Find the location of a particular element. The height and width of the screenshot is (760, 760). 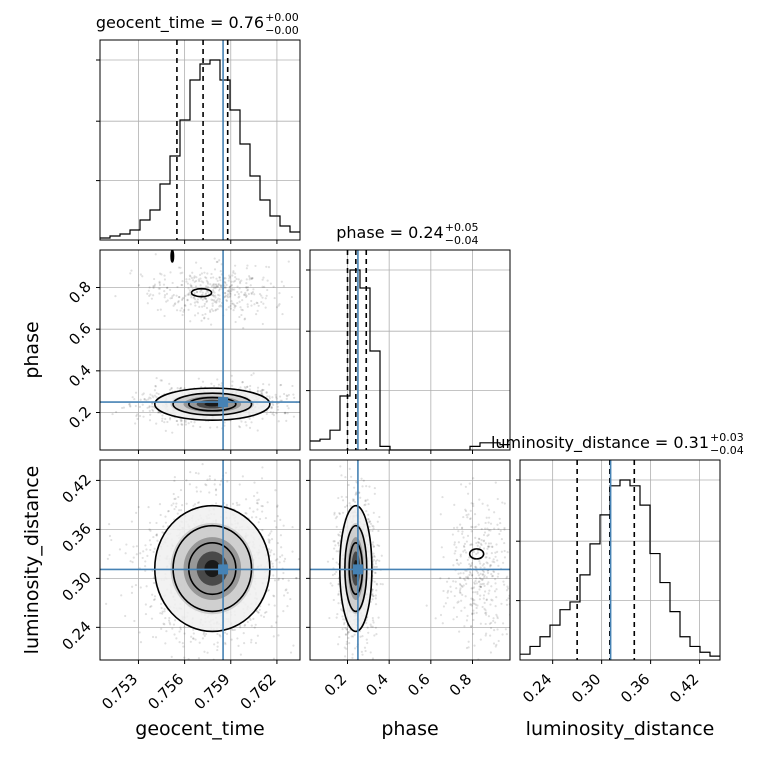

density-level is located at coordinates (212, 569).